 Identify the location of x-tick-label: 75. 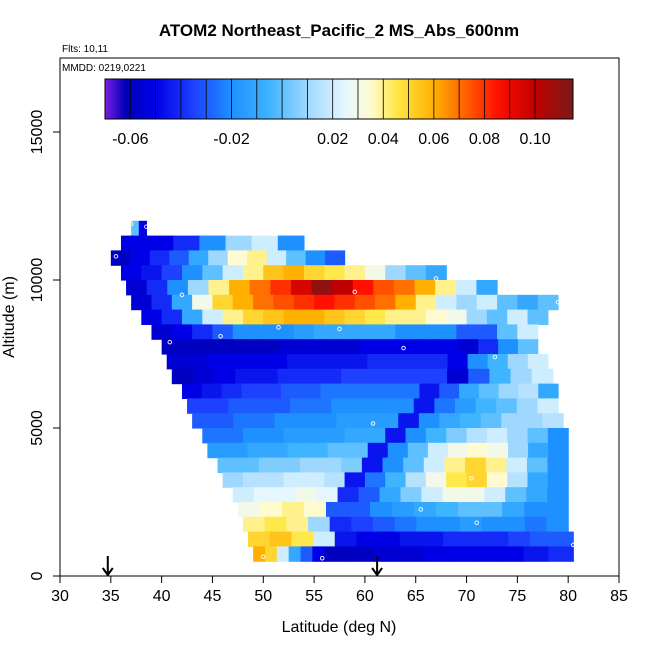
(517, 596).